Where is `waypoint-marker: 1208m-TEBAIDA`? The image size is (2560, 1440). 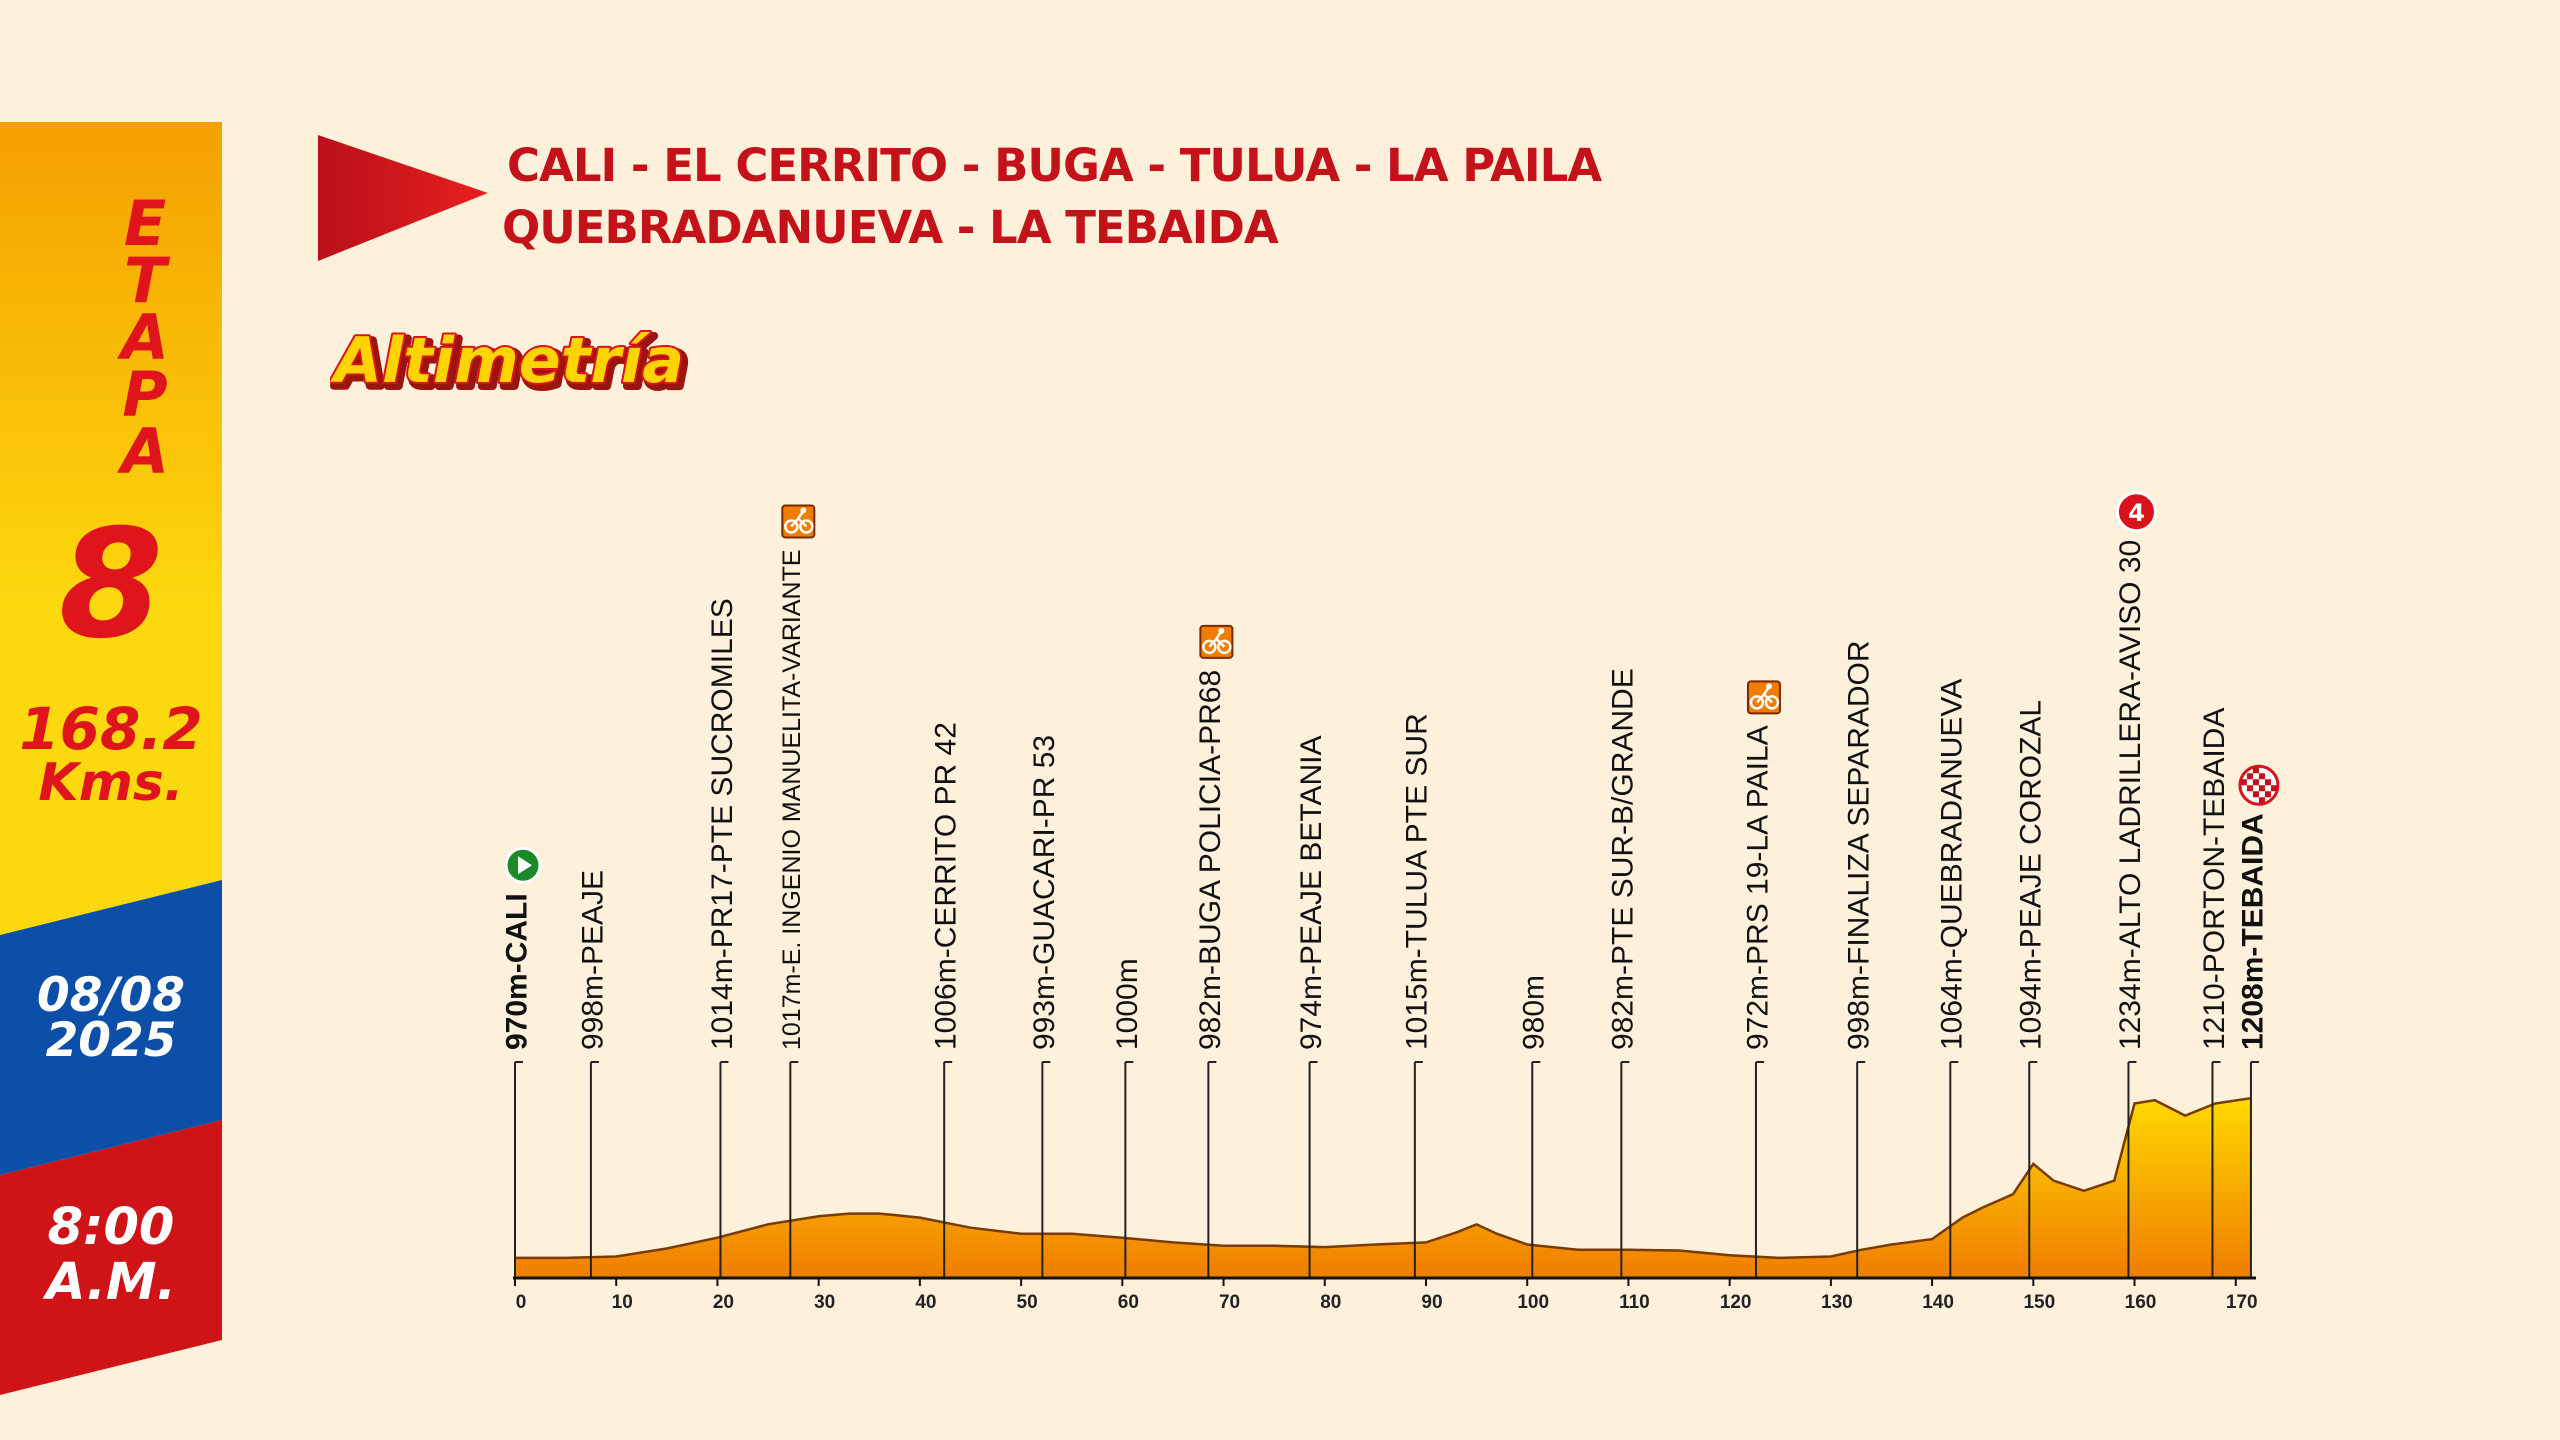 waypoint-marker: 1208m-TEBAIDA is located at coordinates (2258, 1021).